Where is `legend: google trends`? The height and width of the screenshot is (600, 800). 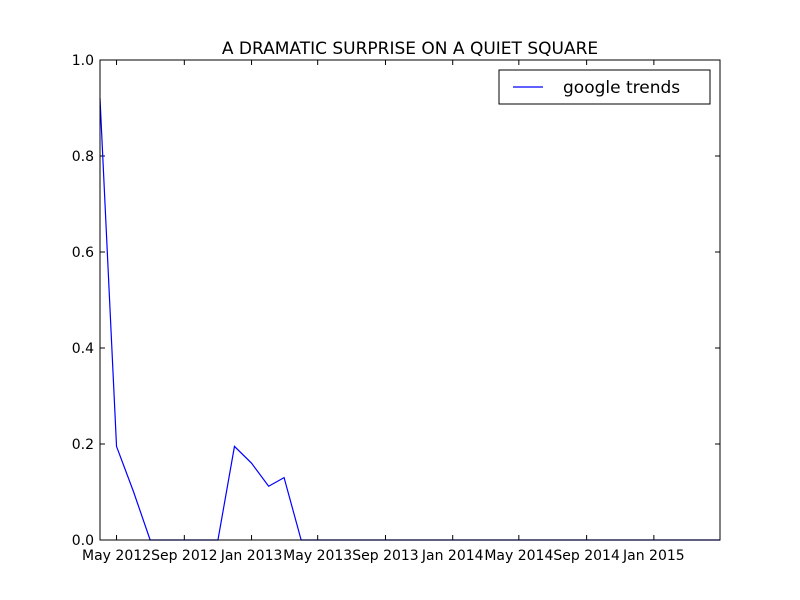 legend: google trends is located at coordinates (604, 87).